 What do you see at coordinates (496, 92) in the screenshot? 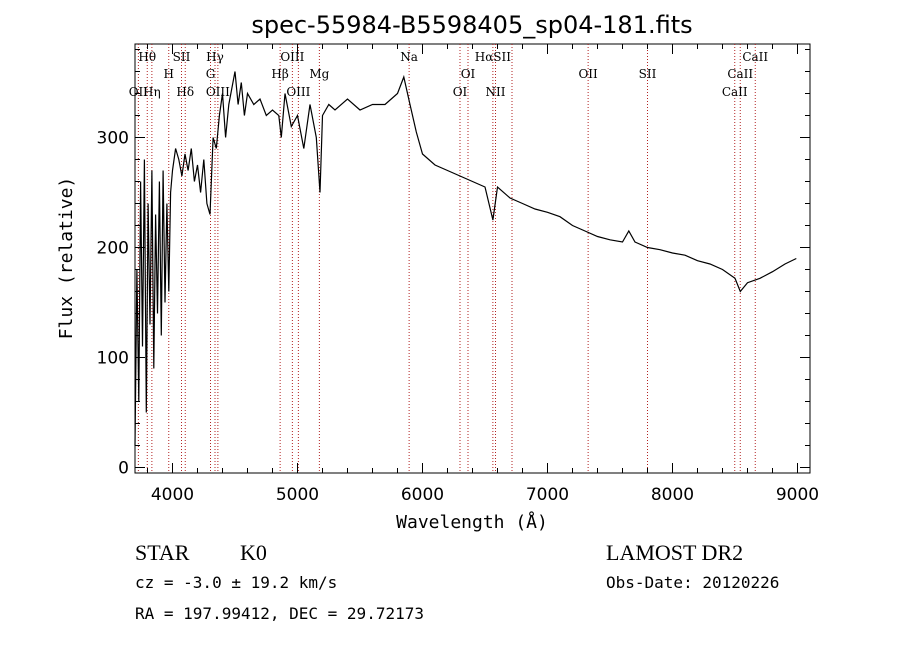
I see `line-label: NII` at bounding box center [496, 92].